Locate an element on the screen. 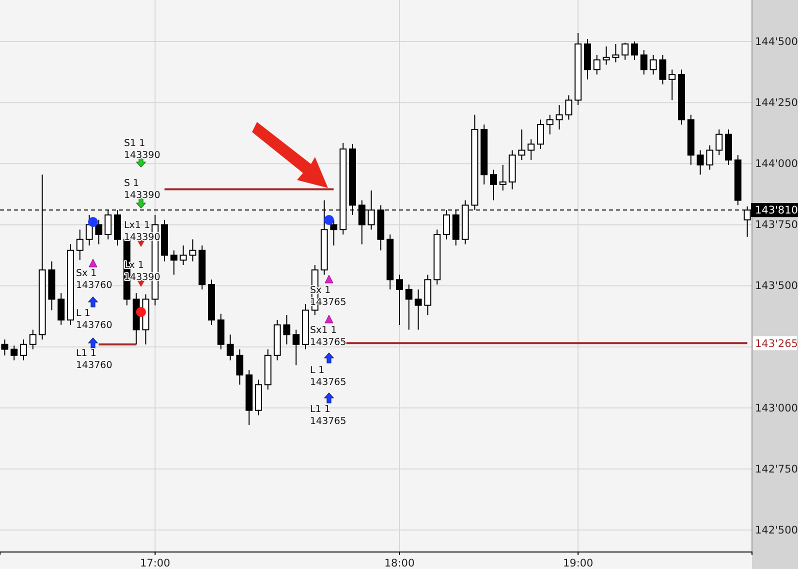 The image size is (798, 569). annotation: L 1 143765 is located at coordinates (328, 376).